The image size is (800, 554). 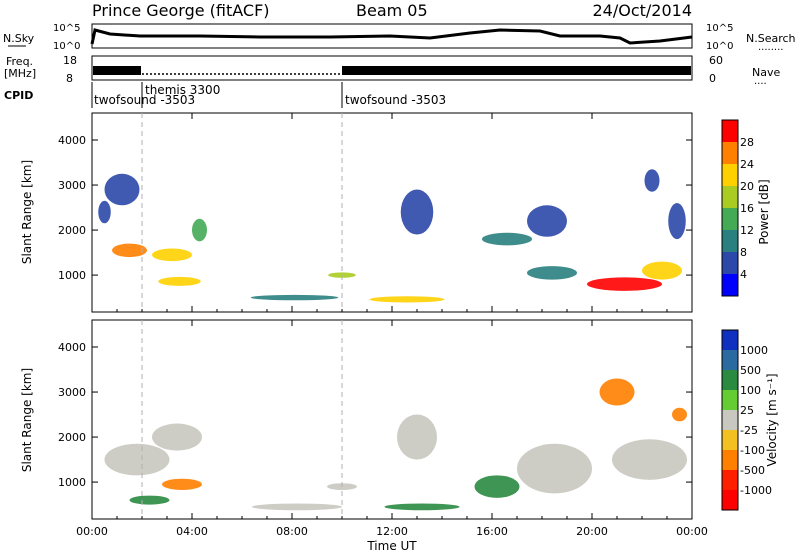 What do you see at coordinates (192, 531) in the screenshot?
I see `xtick-label-1: 04:00` at bounding box center [192, 531].